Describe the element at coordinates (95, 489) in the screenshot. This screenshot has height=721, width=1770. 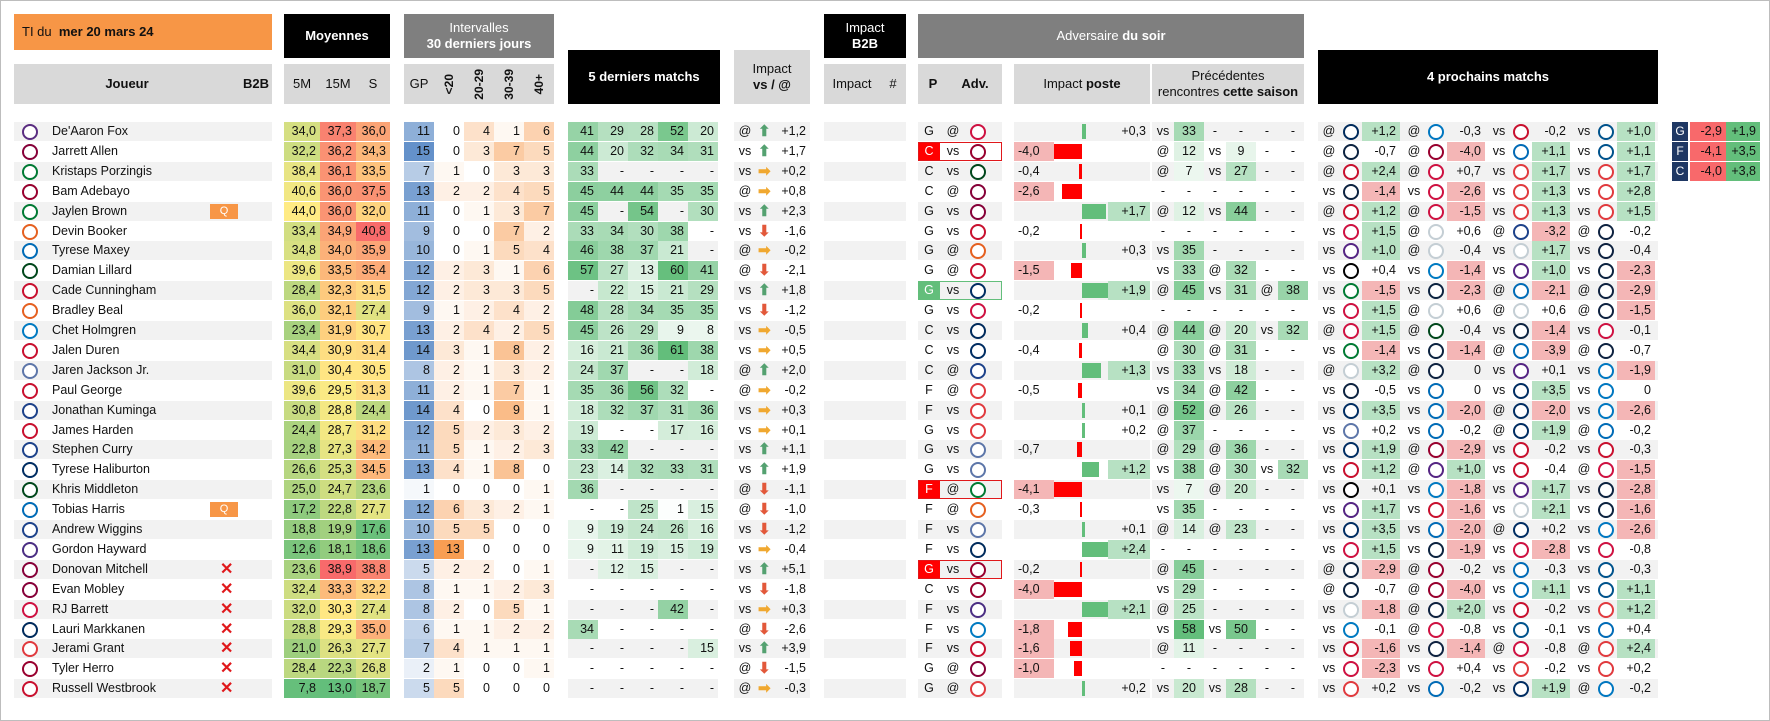
I see `player-name: Khris Middleton` at that location.